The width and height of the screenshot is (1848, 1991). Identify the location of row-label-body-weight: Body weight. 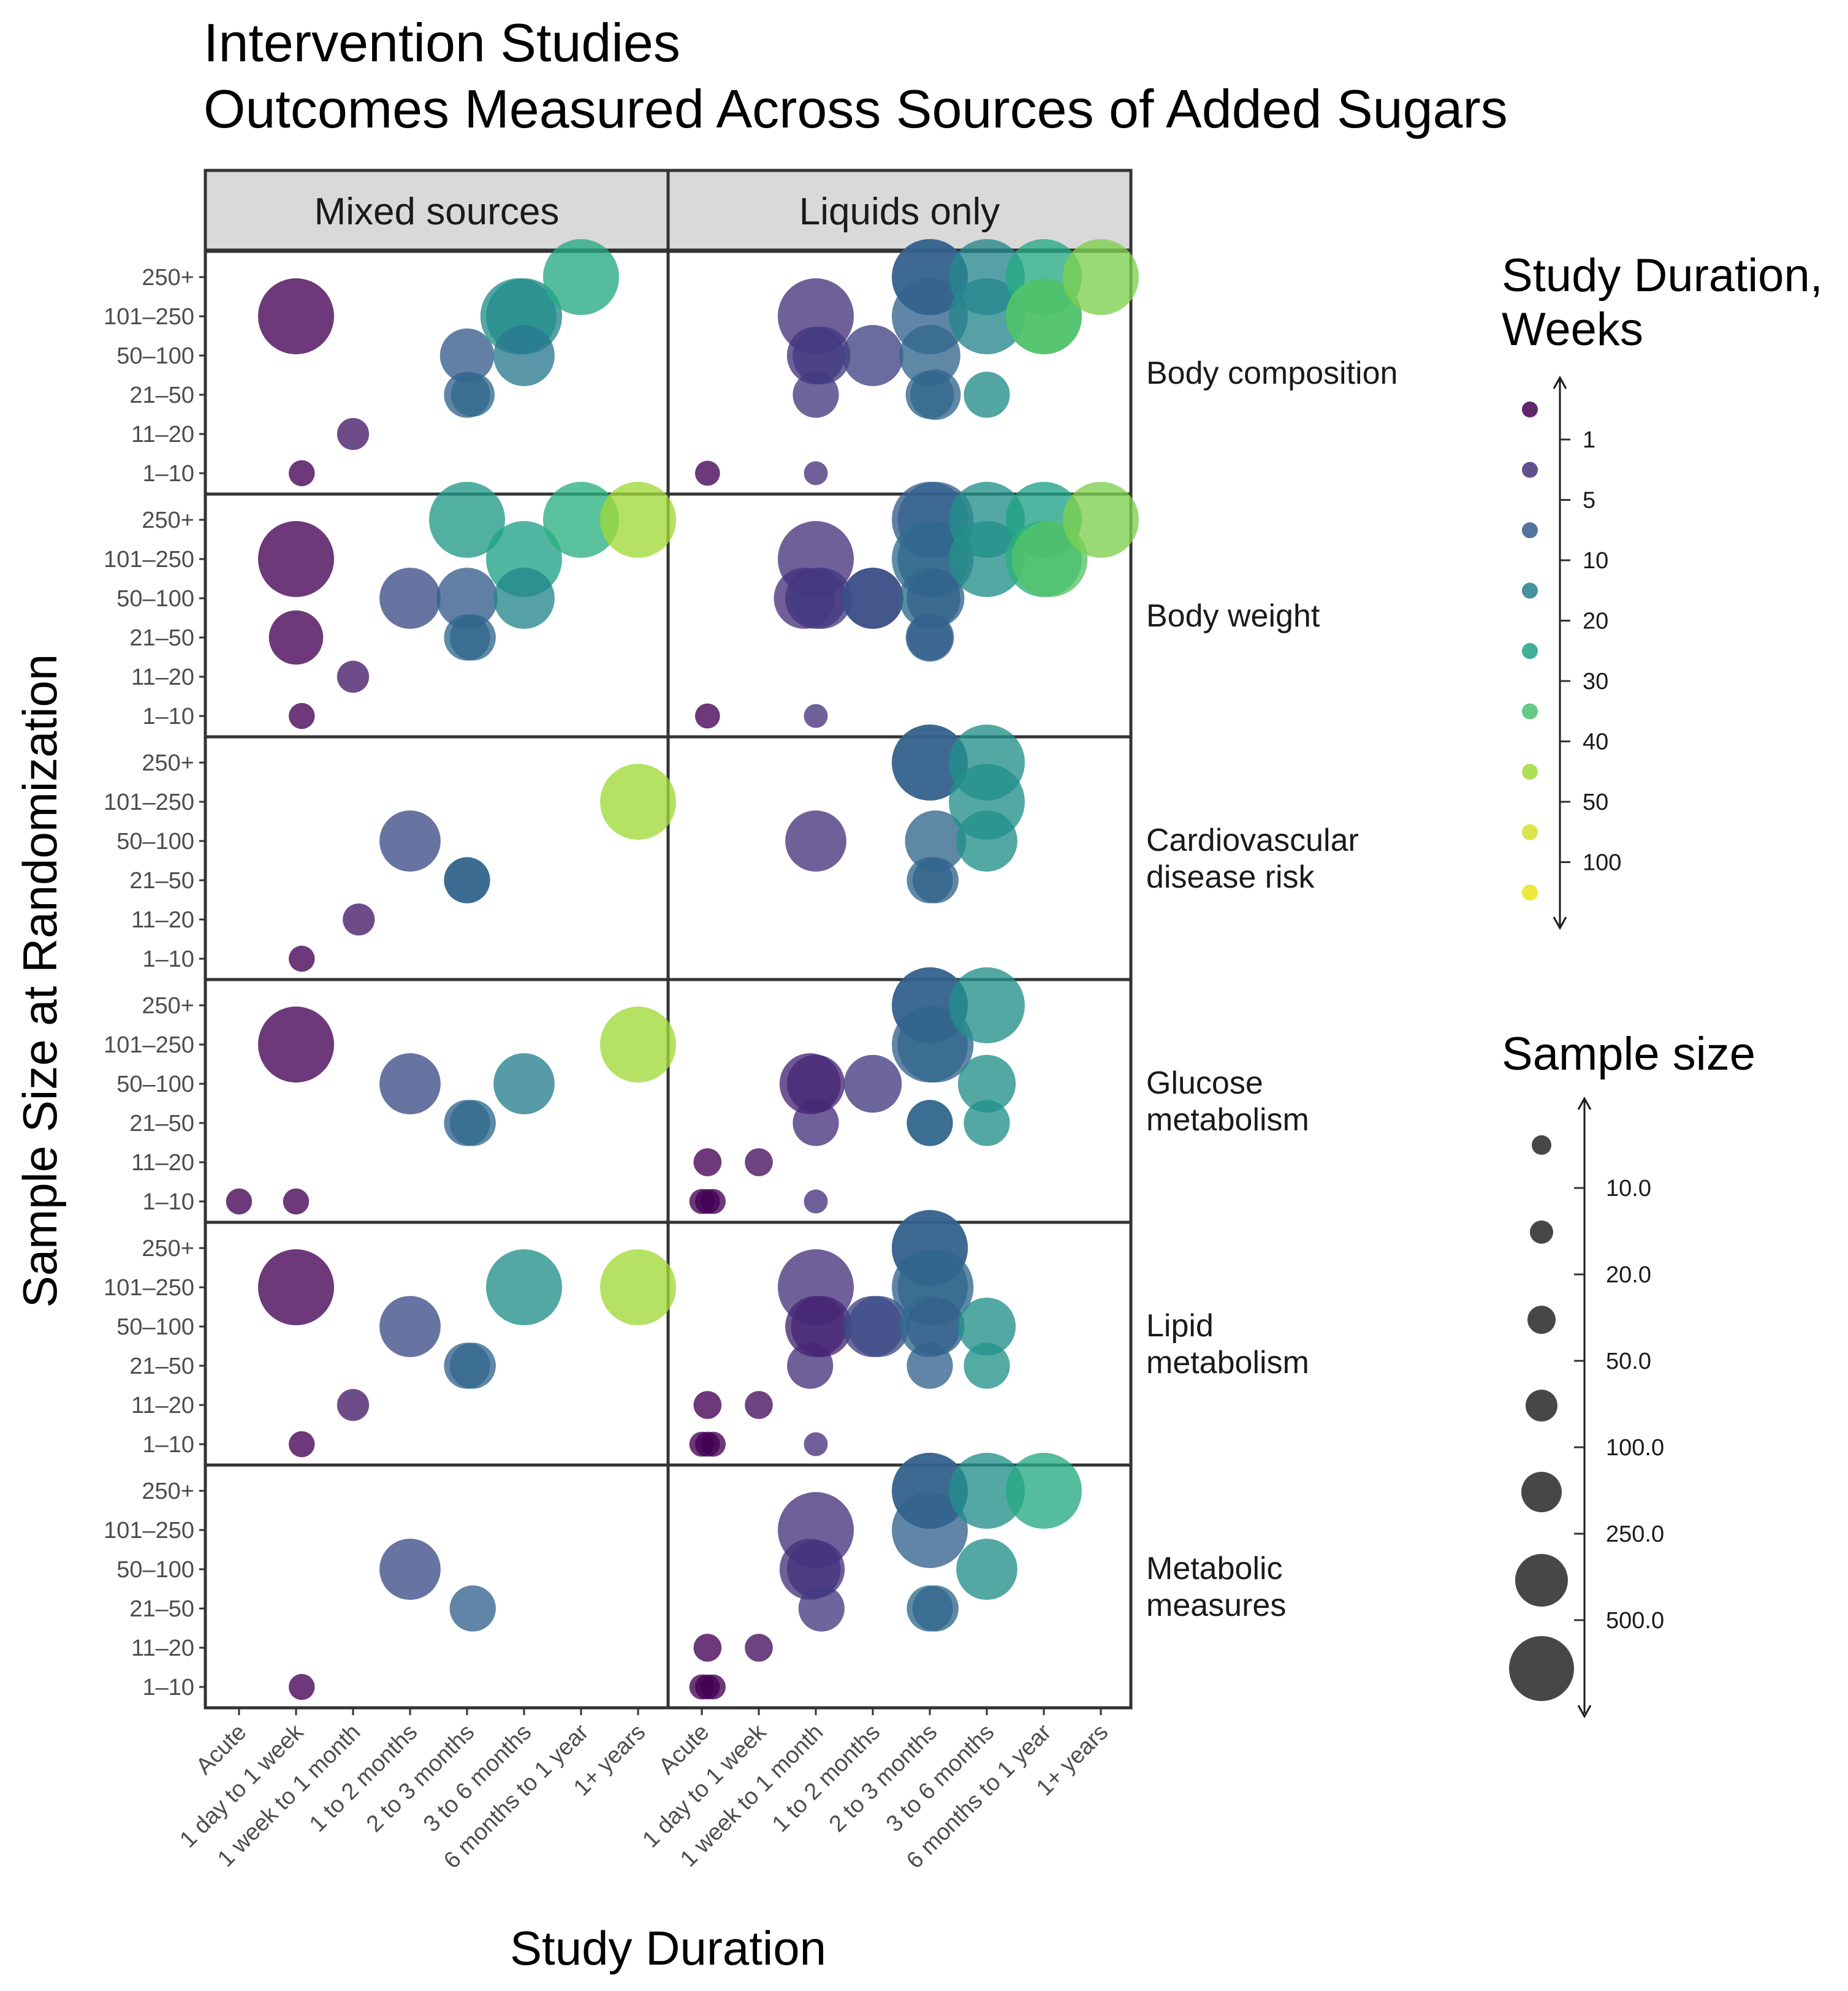
(1233, 616).